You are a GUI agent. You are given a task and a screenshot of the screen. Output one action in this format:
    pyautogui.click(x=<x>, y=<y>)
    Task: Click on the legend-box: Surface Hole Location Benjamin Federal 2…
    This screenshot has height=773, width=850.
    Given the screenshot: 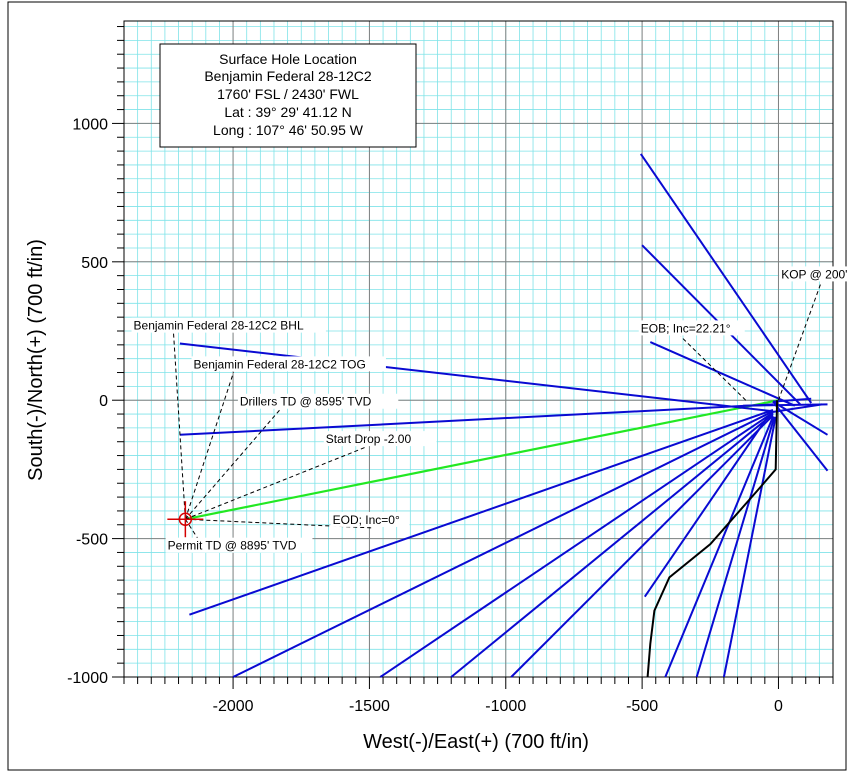 What is the action you would take?
    pyautogui.click(x=288, y=95)
    